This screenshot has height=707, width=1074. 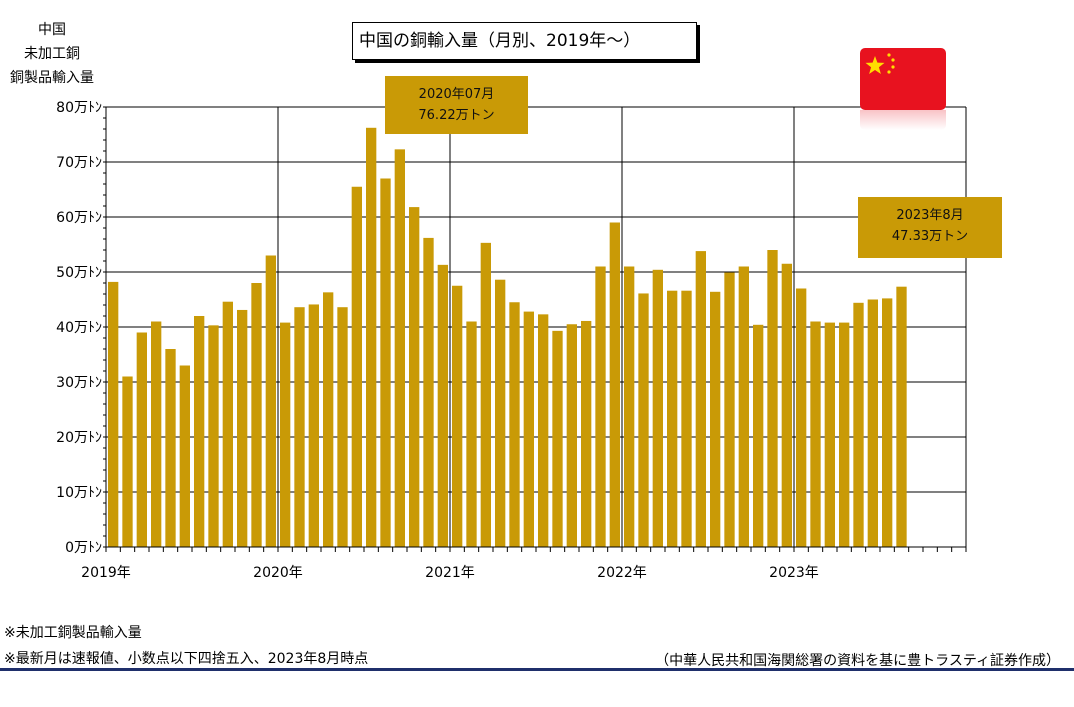 What do you see at coordinates (857, 661) in the screenshot?
I see `source-note: （中華人民共和国海関総署の資料を基に豊トラスティ証券作成）` at bounding box center [857, 661].